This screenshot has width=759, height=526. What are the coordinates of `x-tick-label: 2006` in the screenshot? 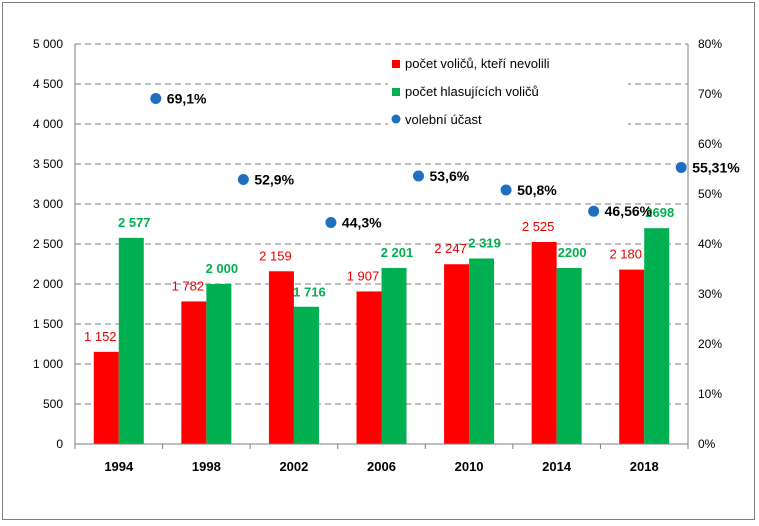 It's located at (381, 466).